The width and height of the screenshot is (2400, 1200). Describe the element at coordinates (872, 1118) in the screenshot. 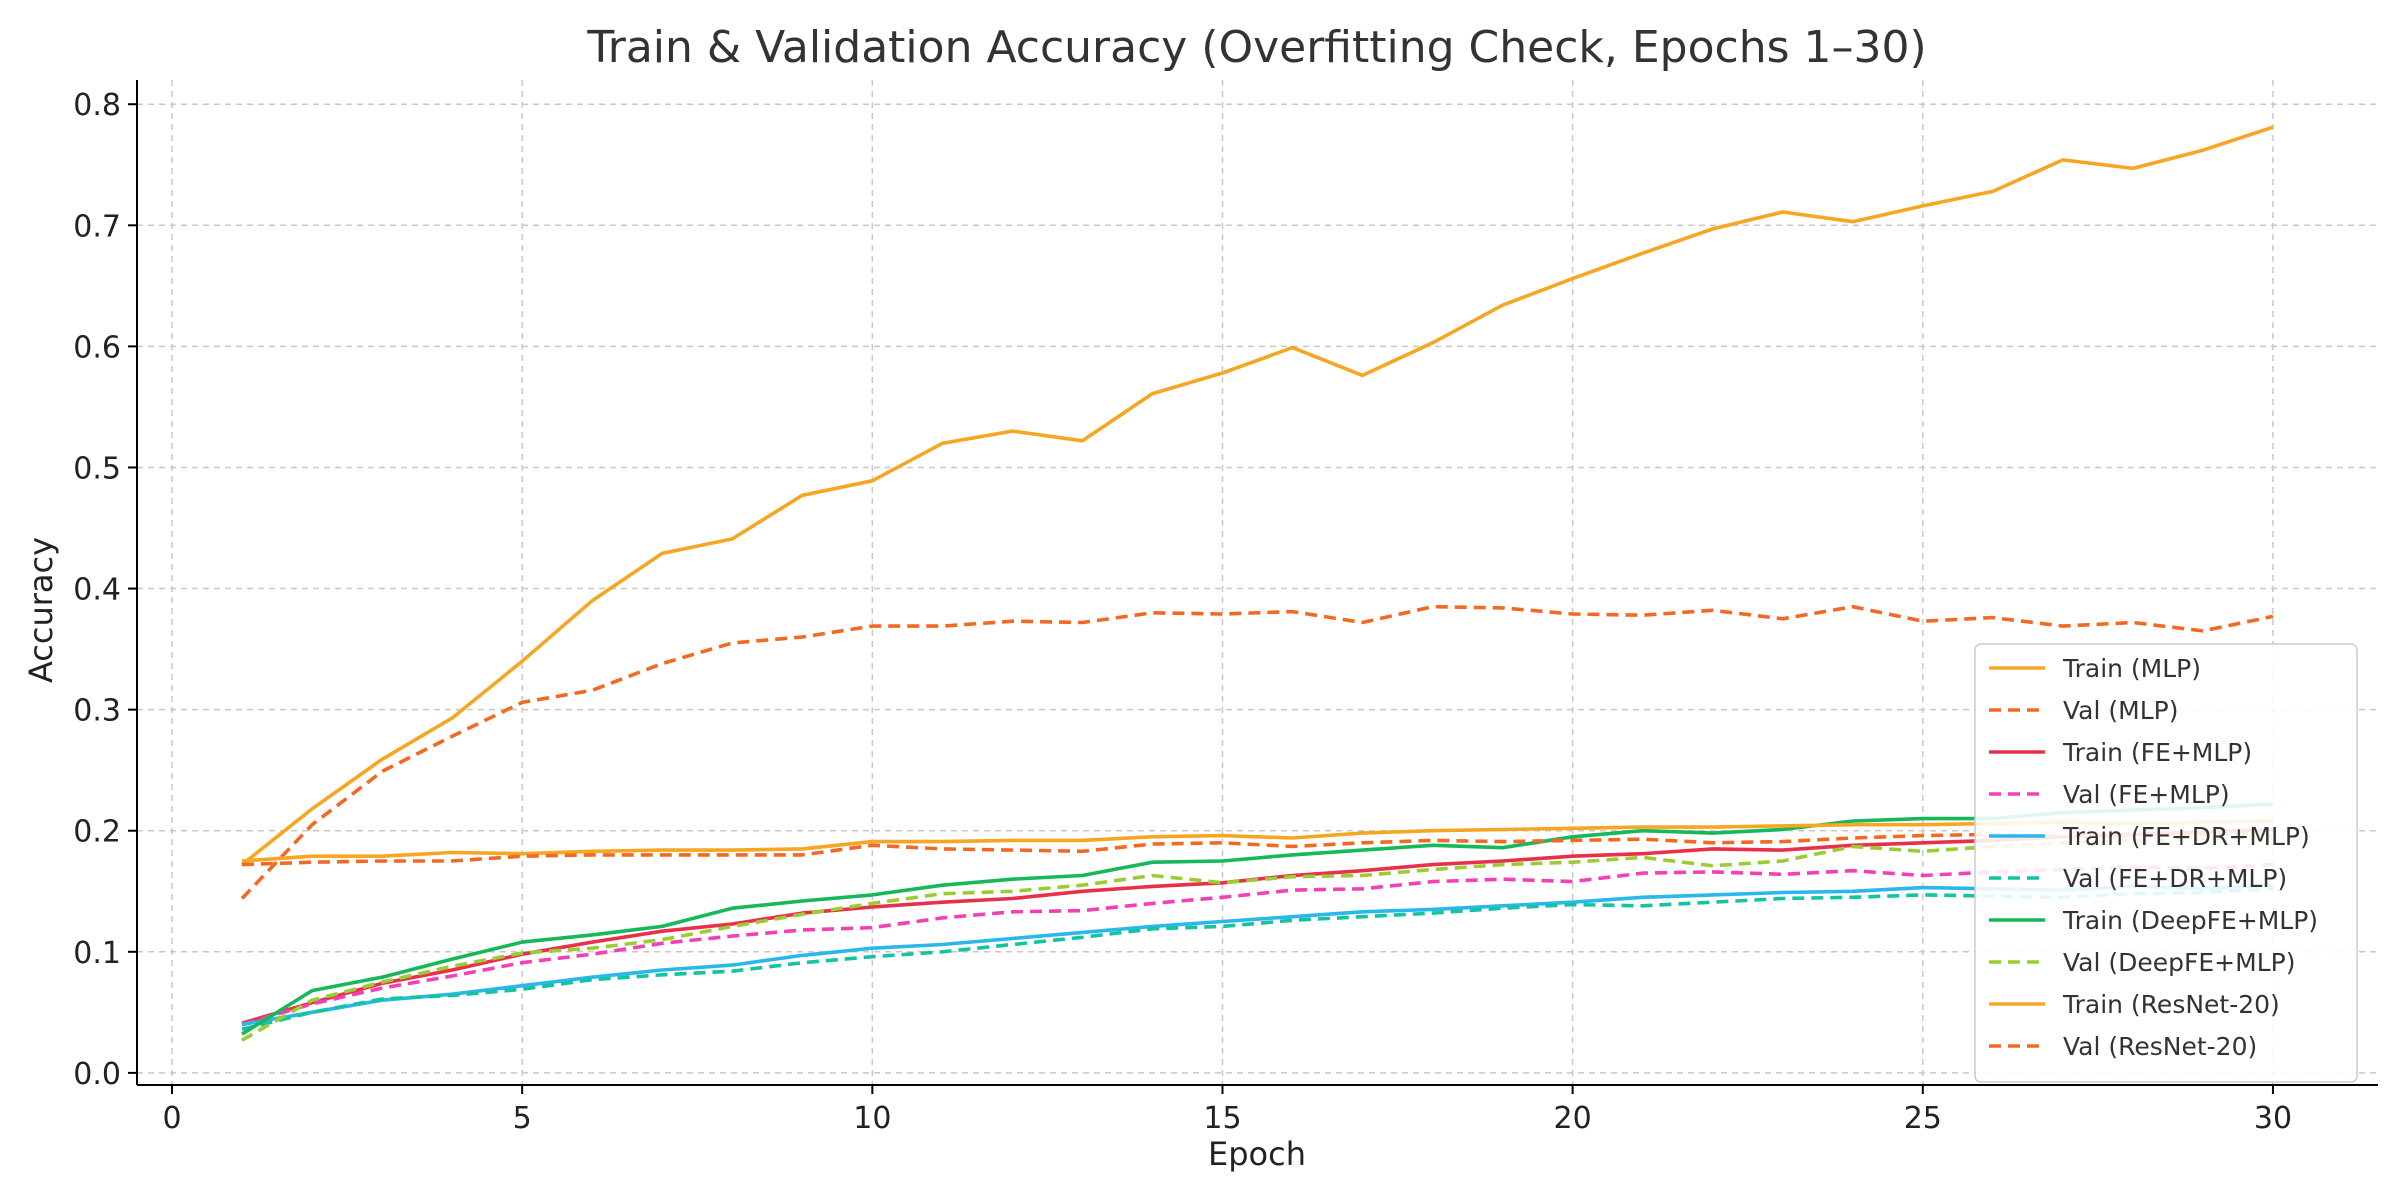

I see `x-tick-label: 10` at that location.